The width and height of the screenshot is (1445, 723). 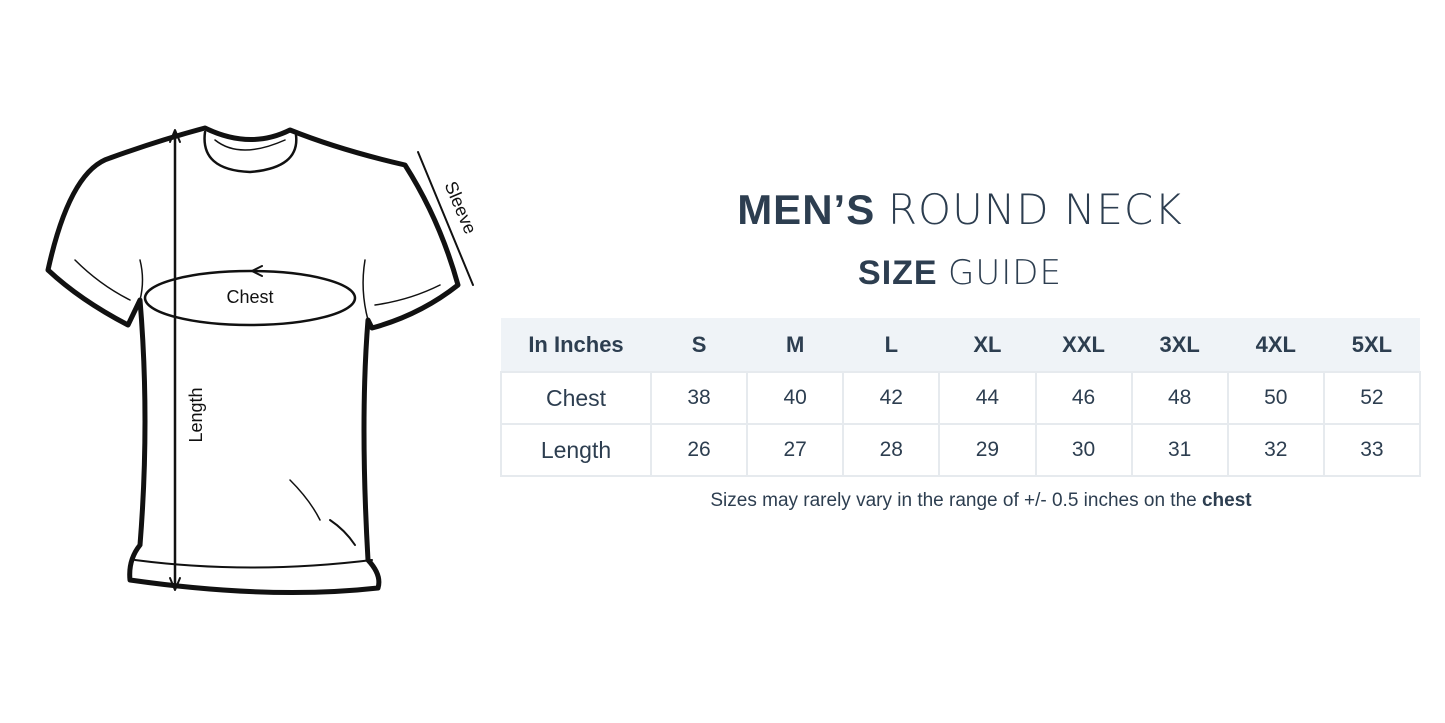 I want to click on title-bold: MEN’S, so click(x=806, y=209).